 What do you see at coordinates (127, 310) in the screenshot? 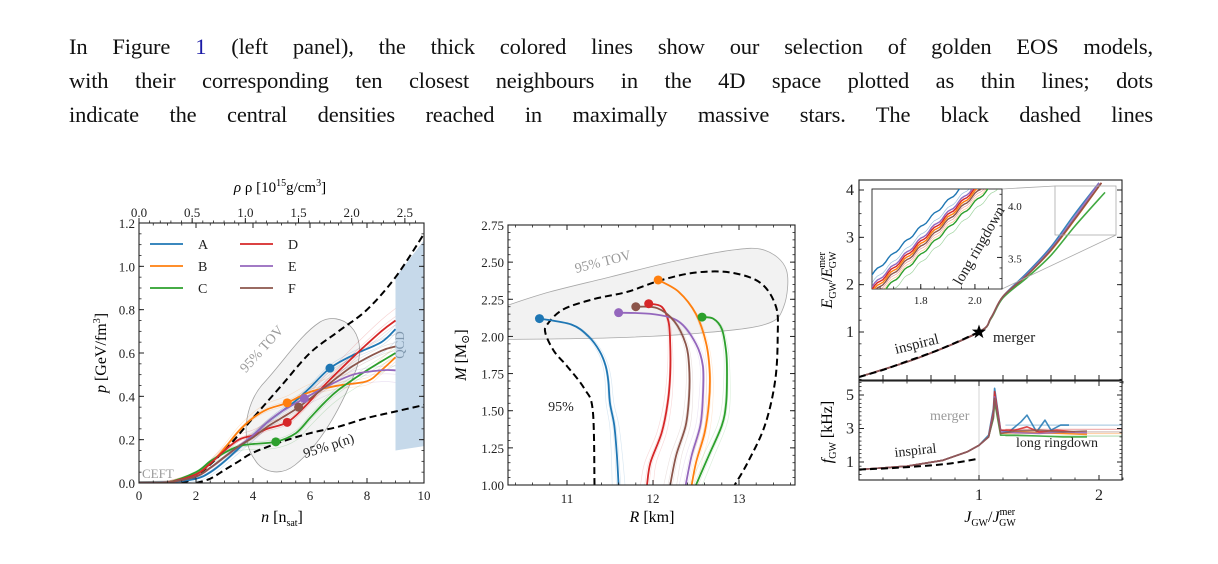
I see `tick-label: 0.8` at bounding box center [127, 310].